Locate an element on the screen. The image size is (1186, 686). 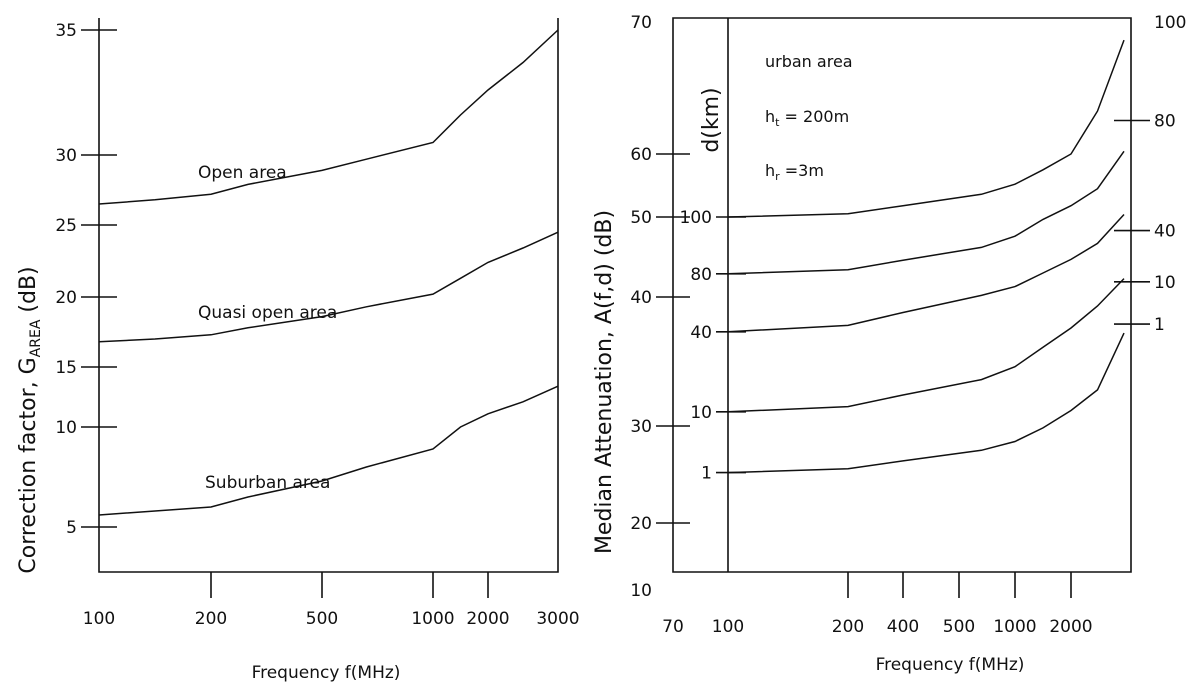
chart2-distance-labels: 100 80 40 10 1 is located at coordinates (713, 346).